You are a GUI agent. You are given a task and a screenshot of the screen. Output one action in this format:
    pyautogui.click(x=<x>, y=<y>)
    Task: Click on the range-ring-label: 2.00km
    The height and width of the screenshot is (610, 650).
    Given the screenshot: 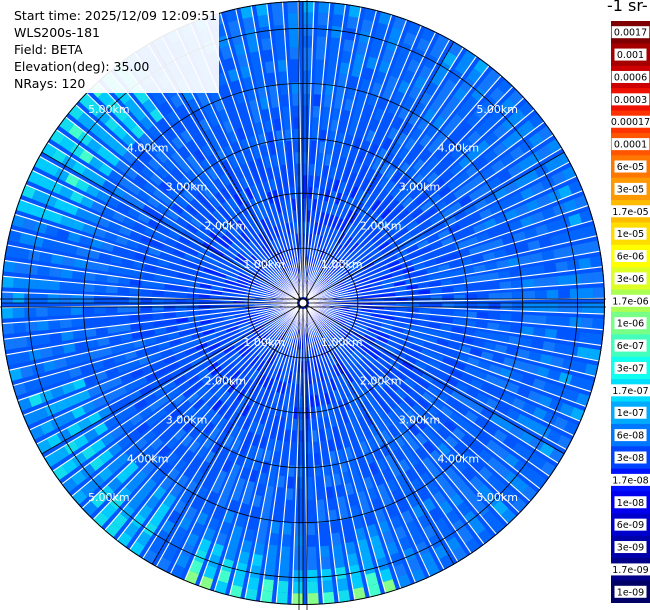 What is the action you would take?
    pyautogui.click(x=381, y=381)
    